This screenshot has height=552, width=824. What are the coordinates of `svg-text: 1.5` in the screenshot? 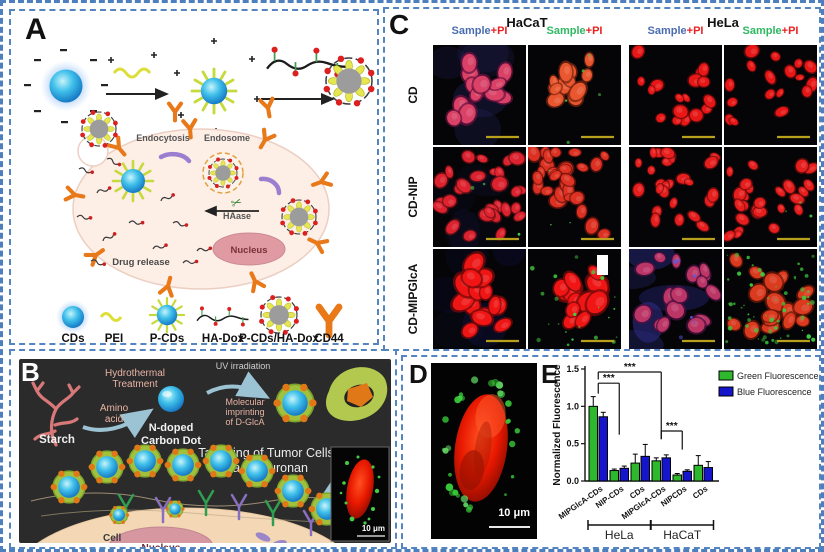 It's located at (572, 369).